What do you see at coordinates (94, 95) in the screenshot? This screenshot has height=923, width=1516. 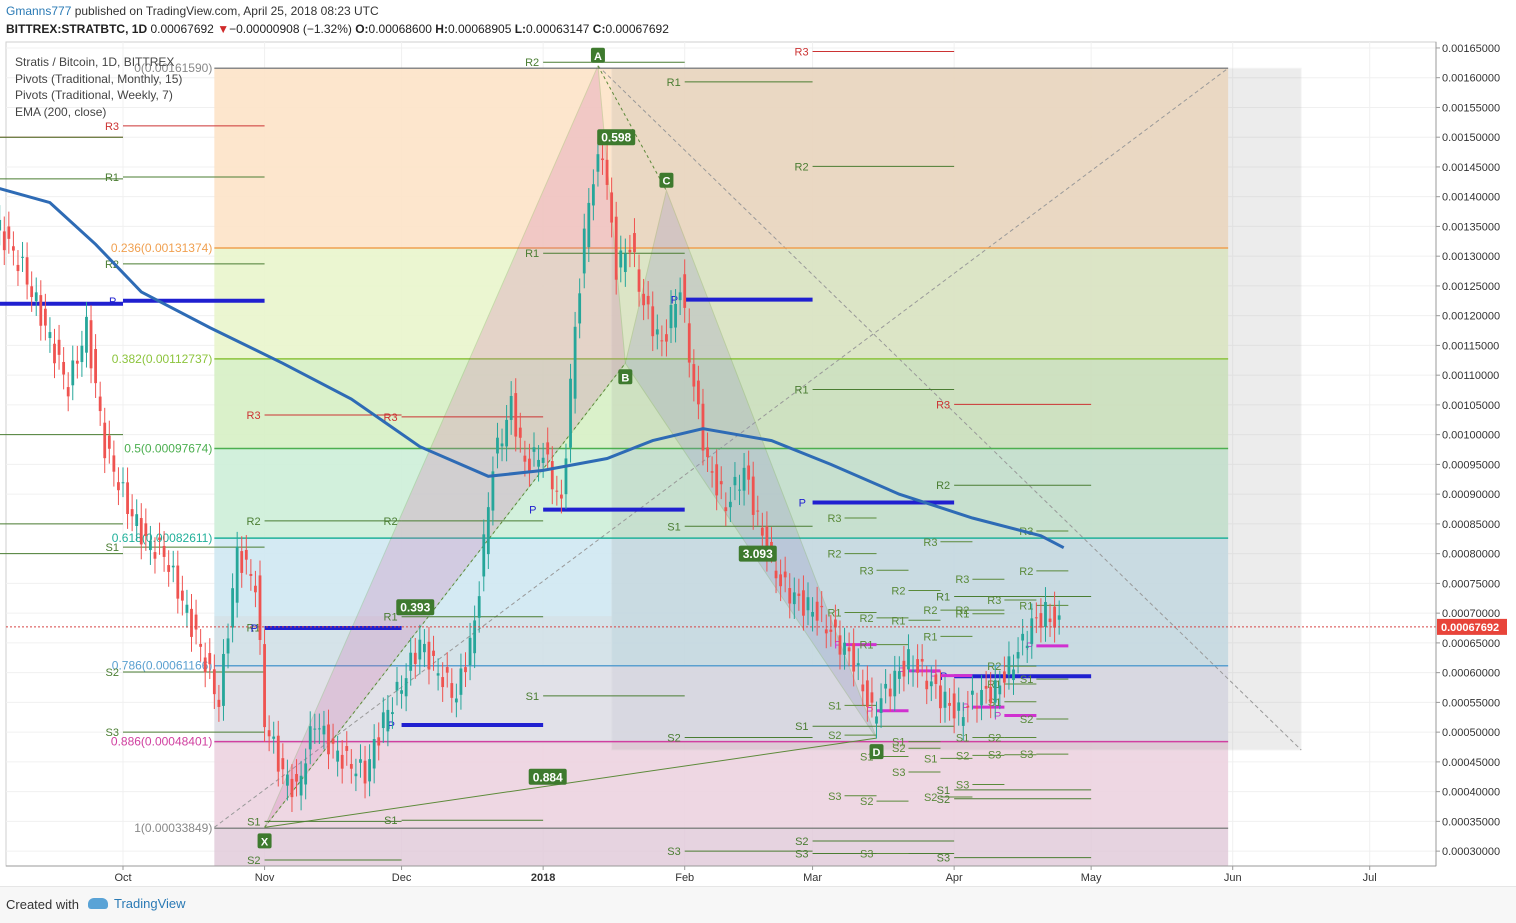 I see `legend-weekly-pivots: Pivots (Traditional, Weekly, 7)` at bounding box center [94, 95].